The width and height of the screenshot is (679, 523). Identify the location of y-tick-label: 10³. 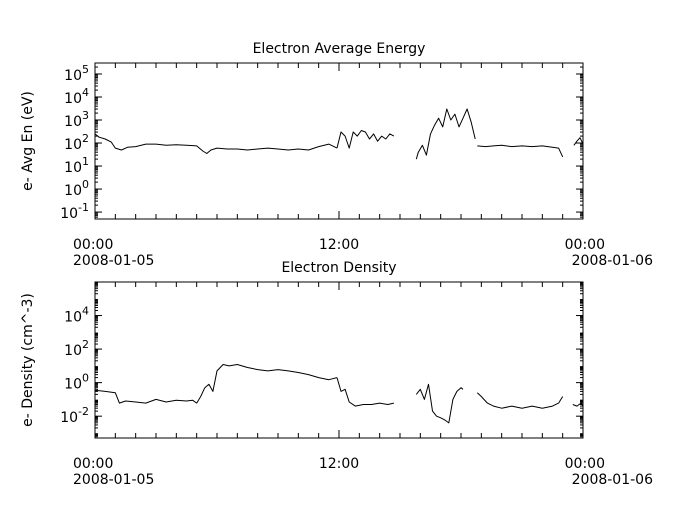
(76, 119).